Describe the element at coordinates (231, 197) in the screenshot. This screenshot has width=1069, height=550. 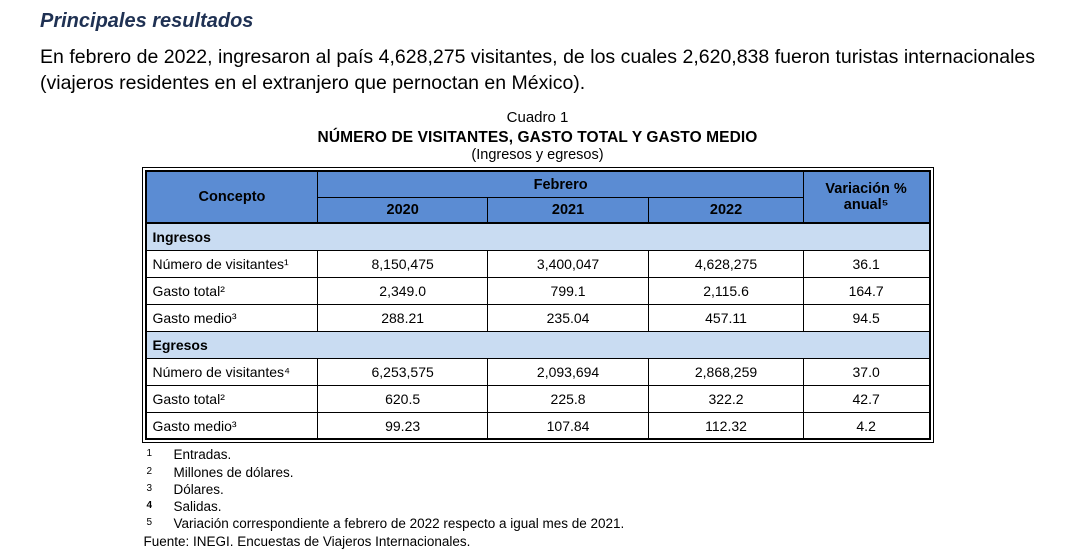
I see `header-concepto: Concepto` at that location.